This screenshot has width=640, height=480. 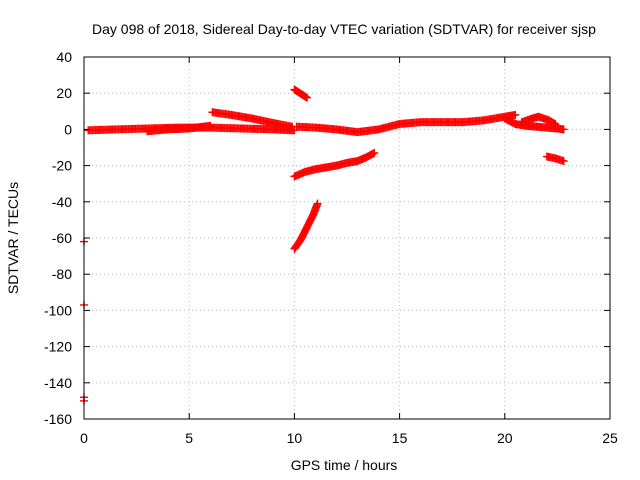 I want to click on x-axis-label: GPS time / hours, so click(x=344, y=465).